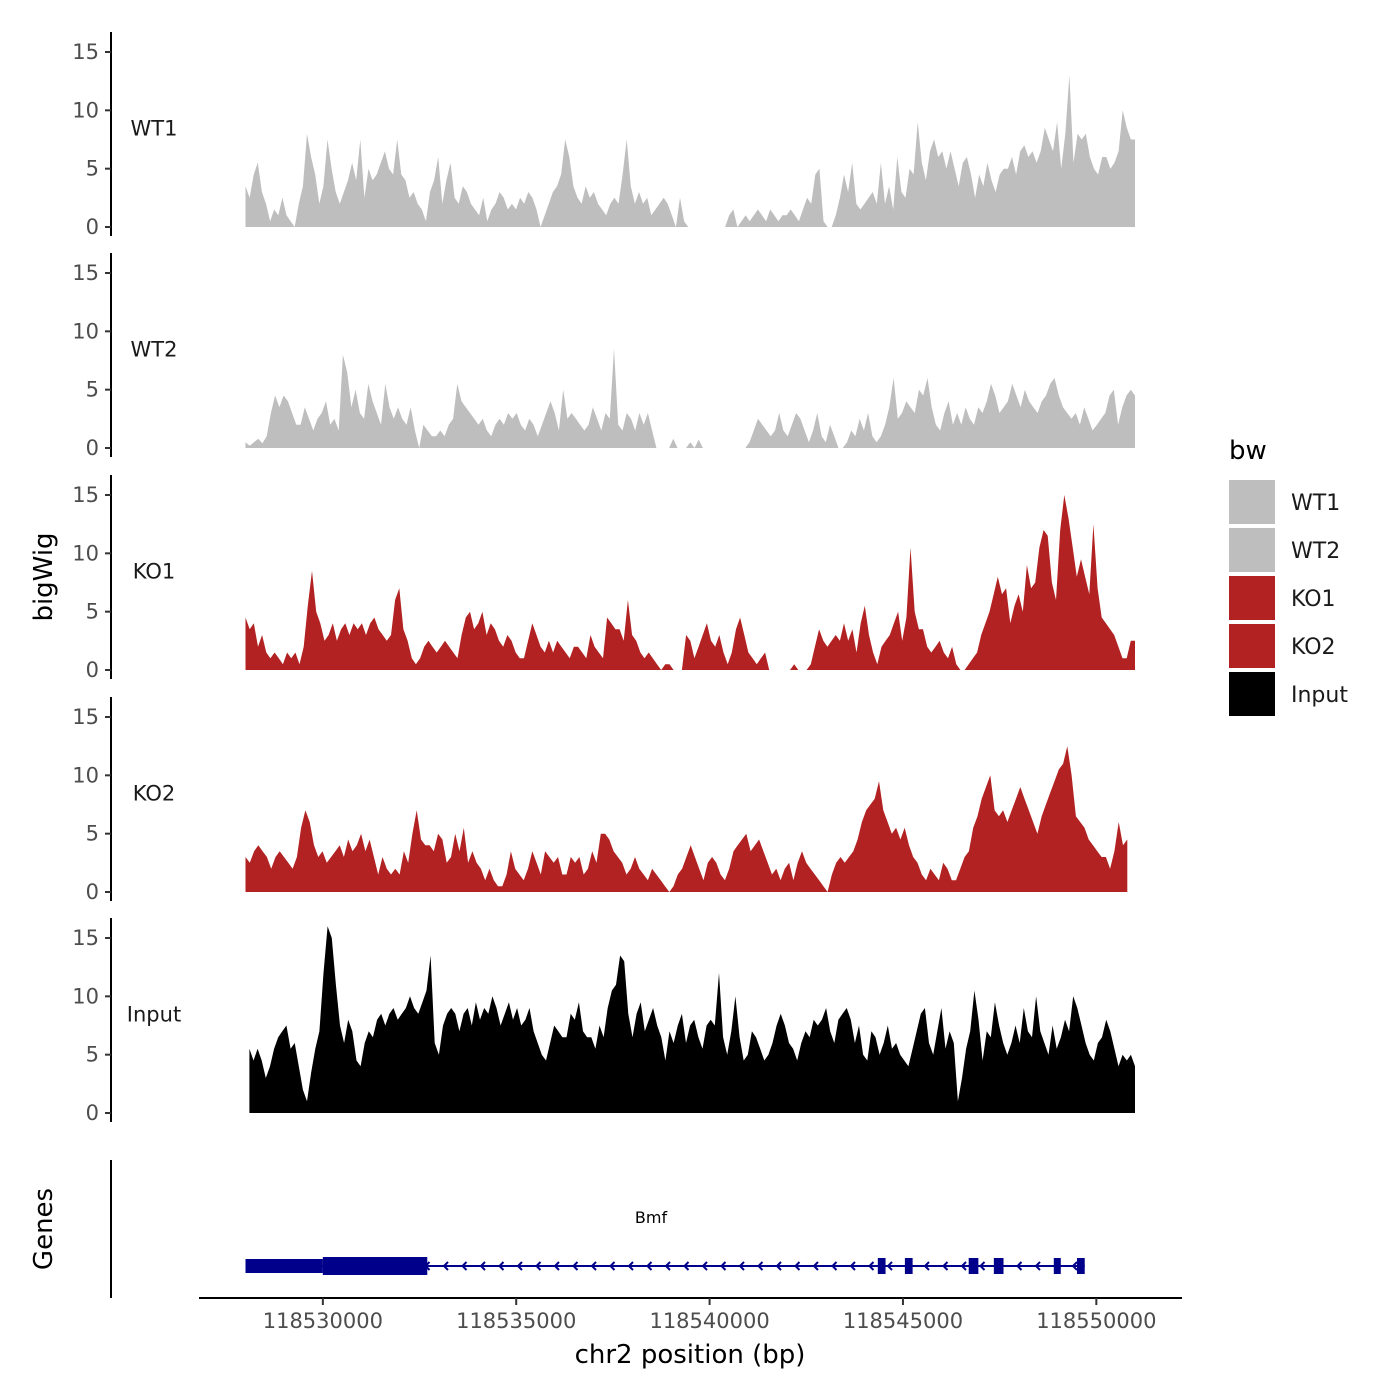  I want to click on track-label-ko1: KO1, so click(154, 572).